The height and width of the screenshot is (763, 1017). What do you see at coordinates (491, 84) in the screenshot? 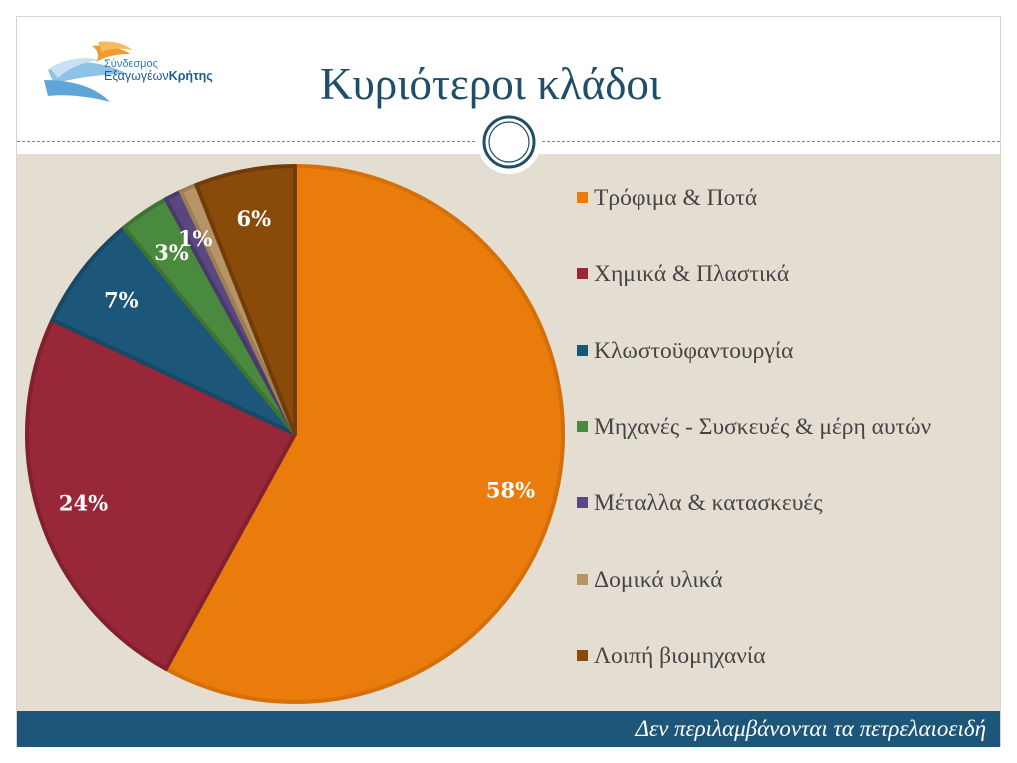
I see `page-title: Κυριότεροι κλάδοι` at bounding box center [491, 84].